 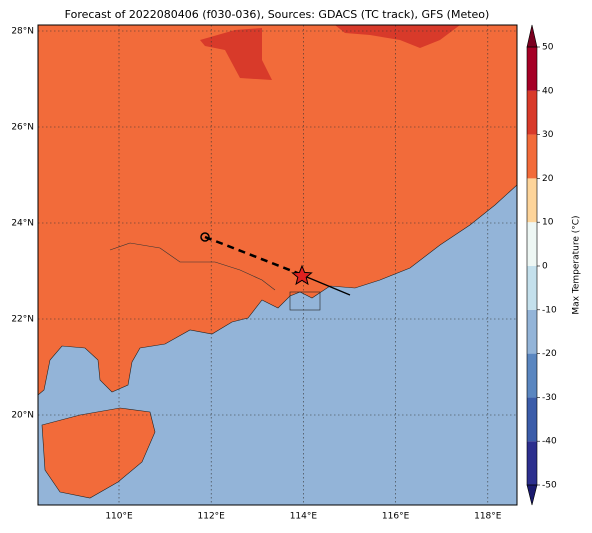 What do you see at coordinates (326, 285) in the screenshot?
I see `track` at bounding box center [326, 285].